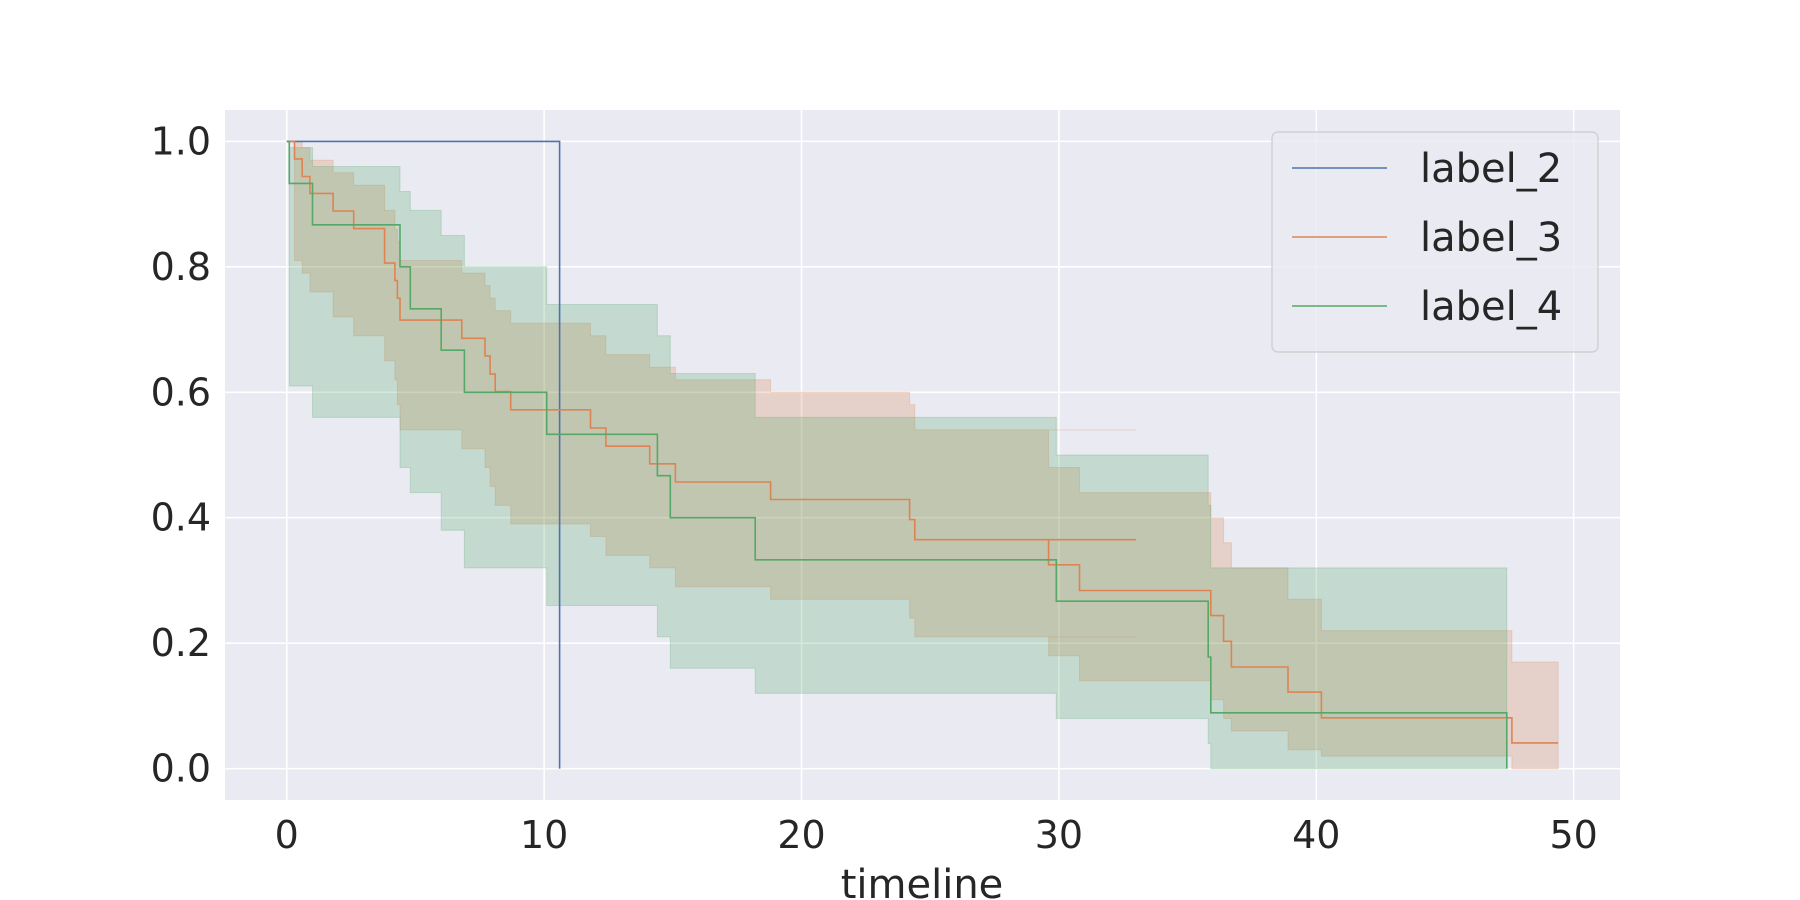 Image resolution: width=1800 pixels, height=900 pixels. What do you see at coordinates (544, 835) in the screenshot?
I see `x-tick-label: 10` at bounding box center [544, 835].